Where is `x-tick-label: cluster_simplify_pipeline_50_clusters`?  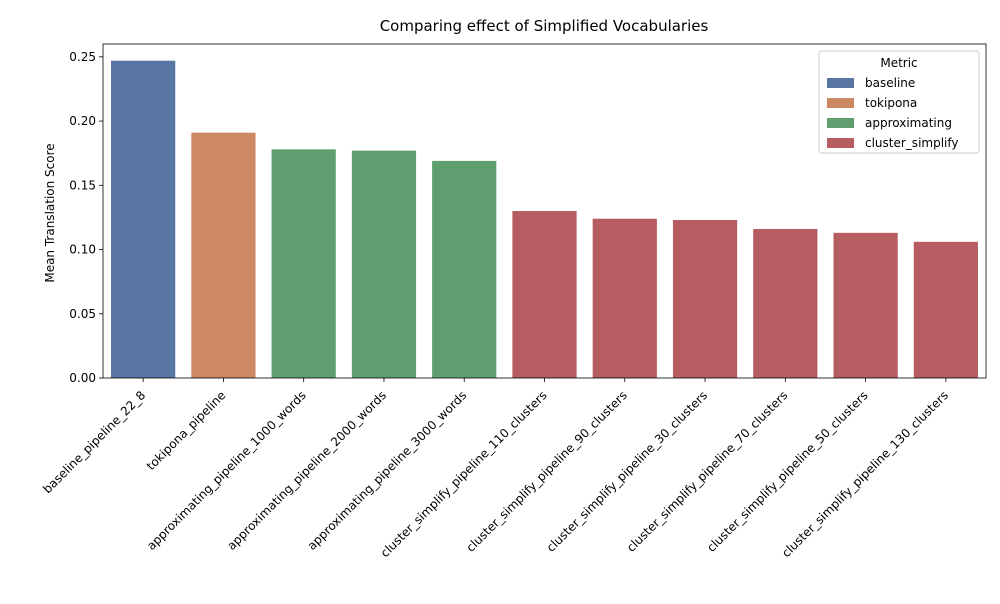
x-tick-label: cluster_simplify_pipeline_50_clusters is located at coordinates (787, 471).